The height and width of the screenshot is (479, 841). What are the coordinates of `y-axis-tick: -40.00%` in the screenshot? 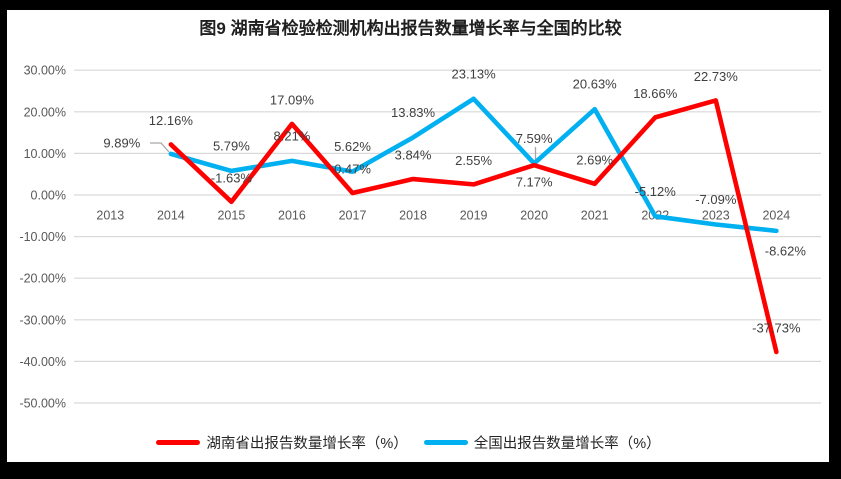 It's located at (42, 362).